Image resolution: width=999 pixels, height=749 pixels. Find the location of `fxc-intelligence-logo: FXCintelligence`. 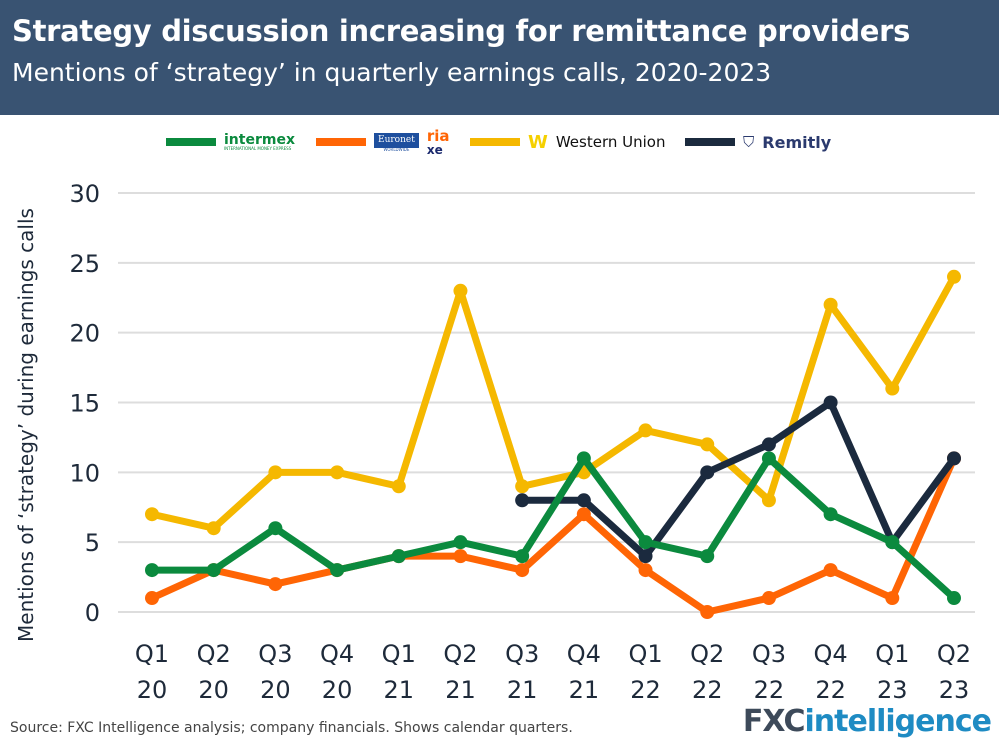

fxc-intelligence-logo: FXCintelligence is located at coordinates (867, 721).